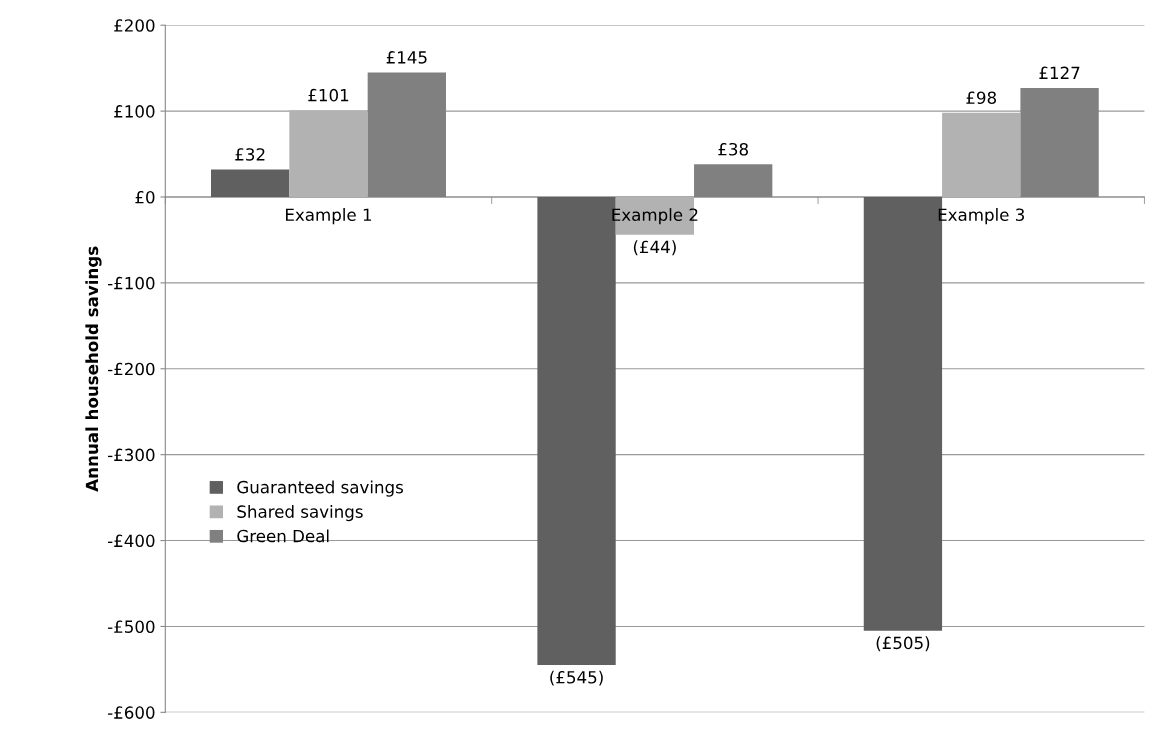 This screenshot has width=1156, height=742. I want to click on legend-label: Shared savings, so click(300, 513).